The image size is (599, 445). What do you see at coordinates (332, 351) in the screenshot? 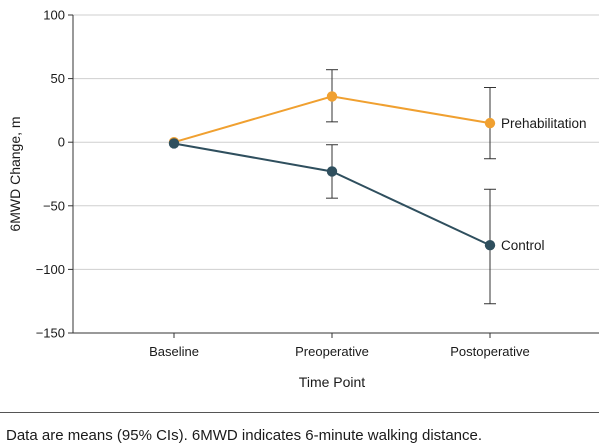
I see `x-tick-label: Preoperative` at bounding box center [332, 351].